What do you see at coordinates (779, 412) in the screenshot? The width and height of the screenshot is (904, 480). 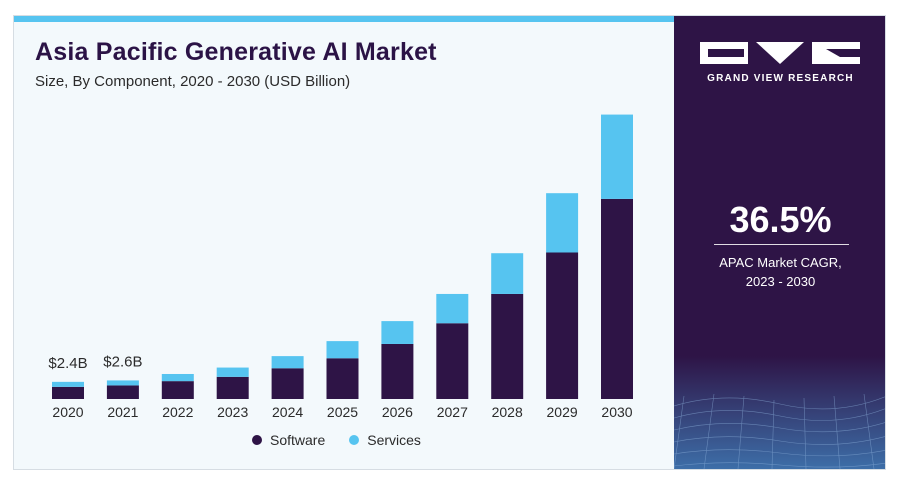 I see `wave-graphic` at bounding box center [779, 412].